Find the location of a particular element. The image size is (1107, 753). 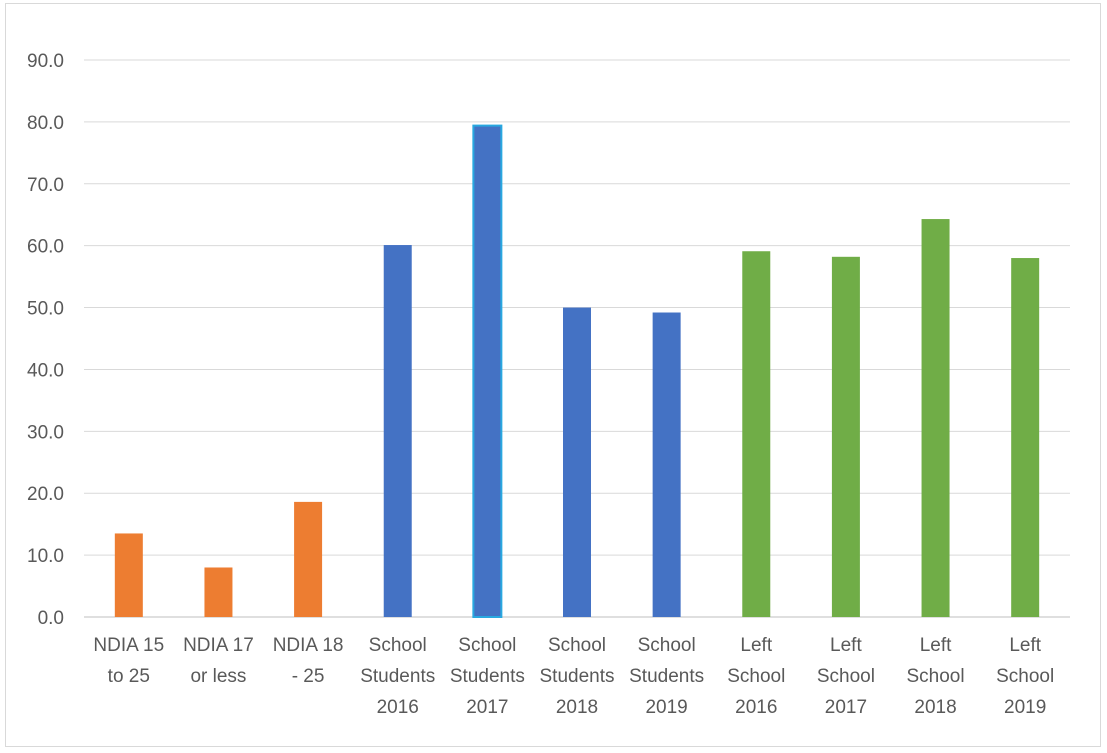

x-category-label: School Students 2017 is located at coordinates (487, 676).